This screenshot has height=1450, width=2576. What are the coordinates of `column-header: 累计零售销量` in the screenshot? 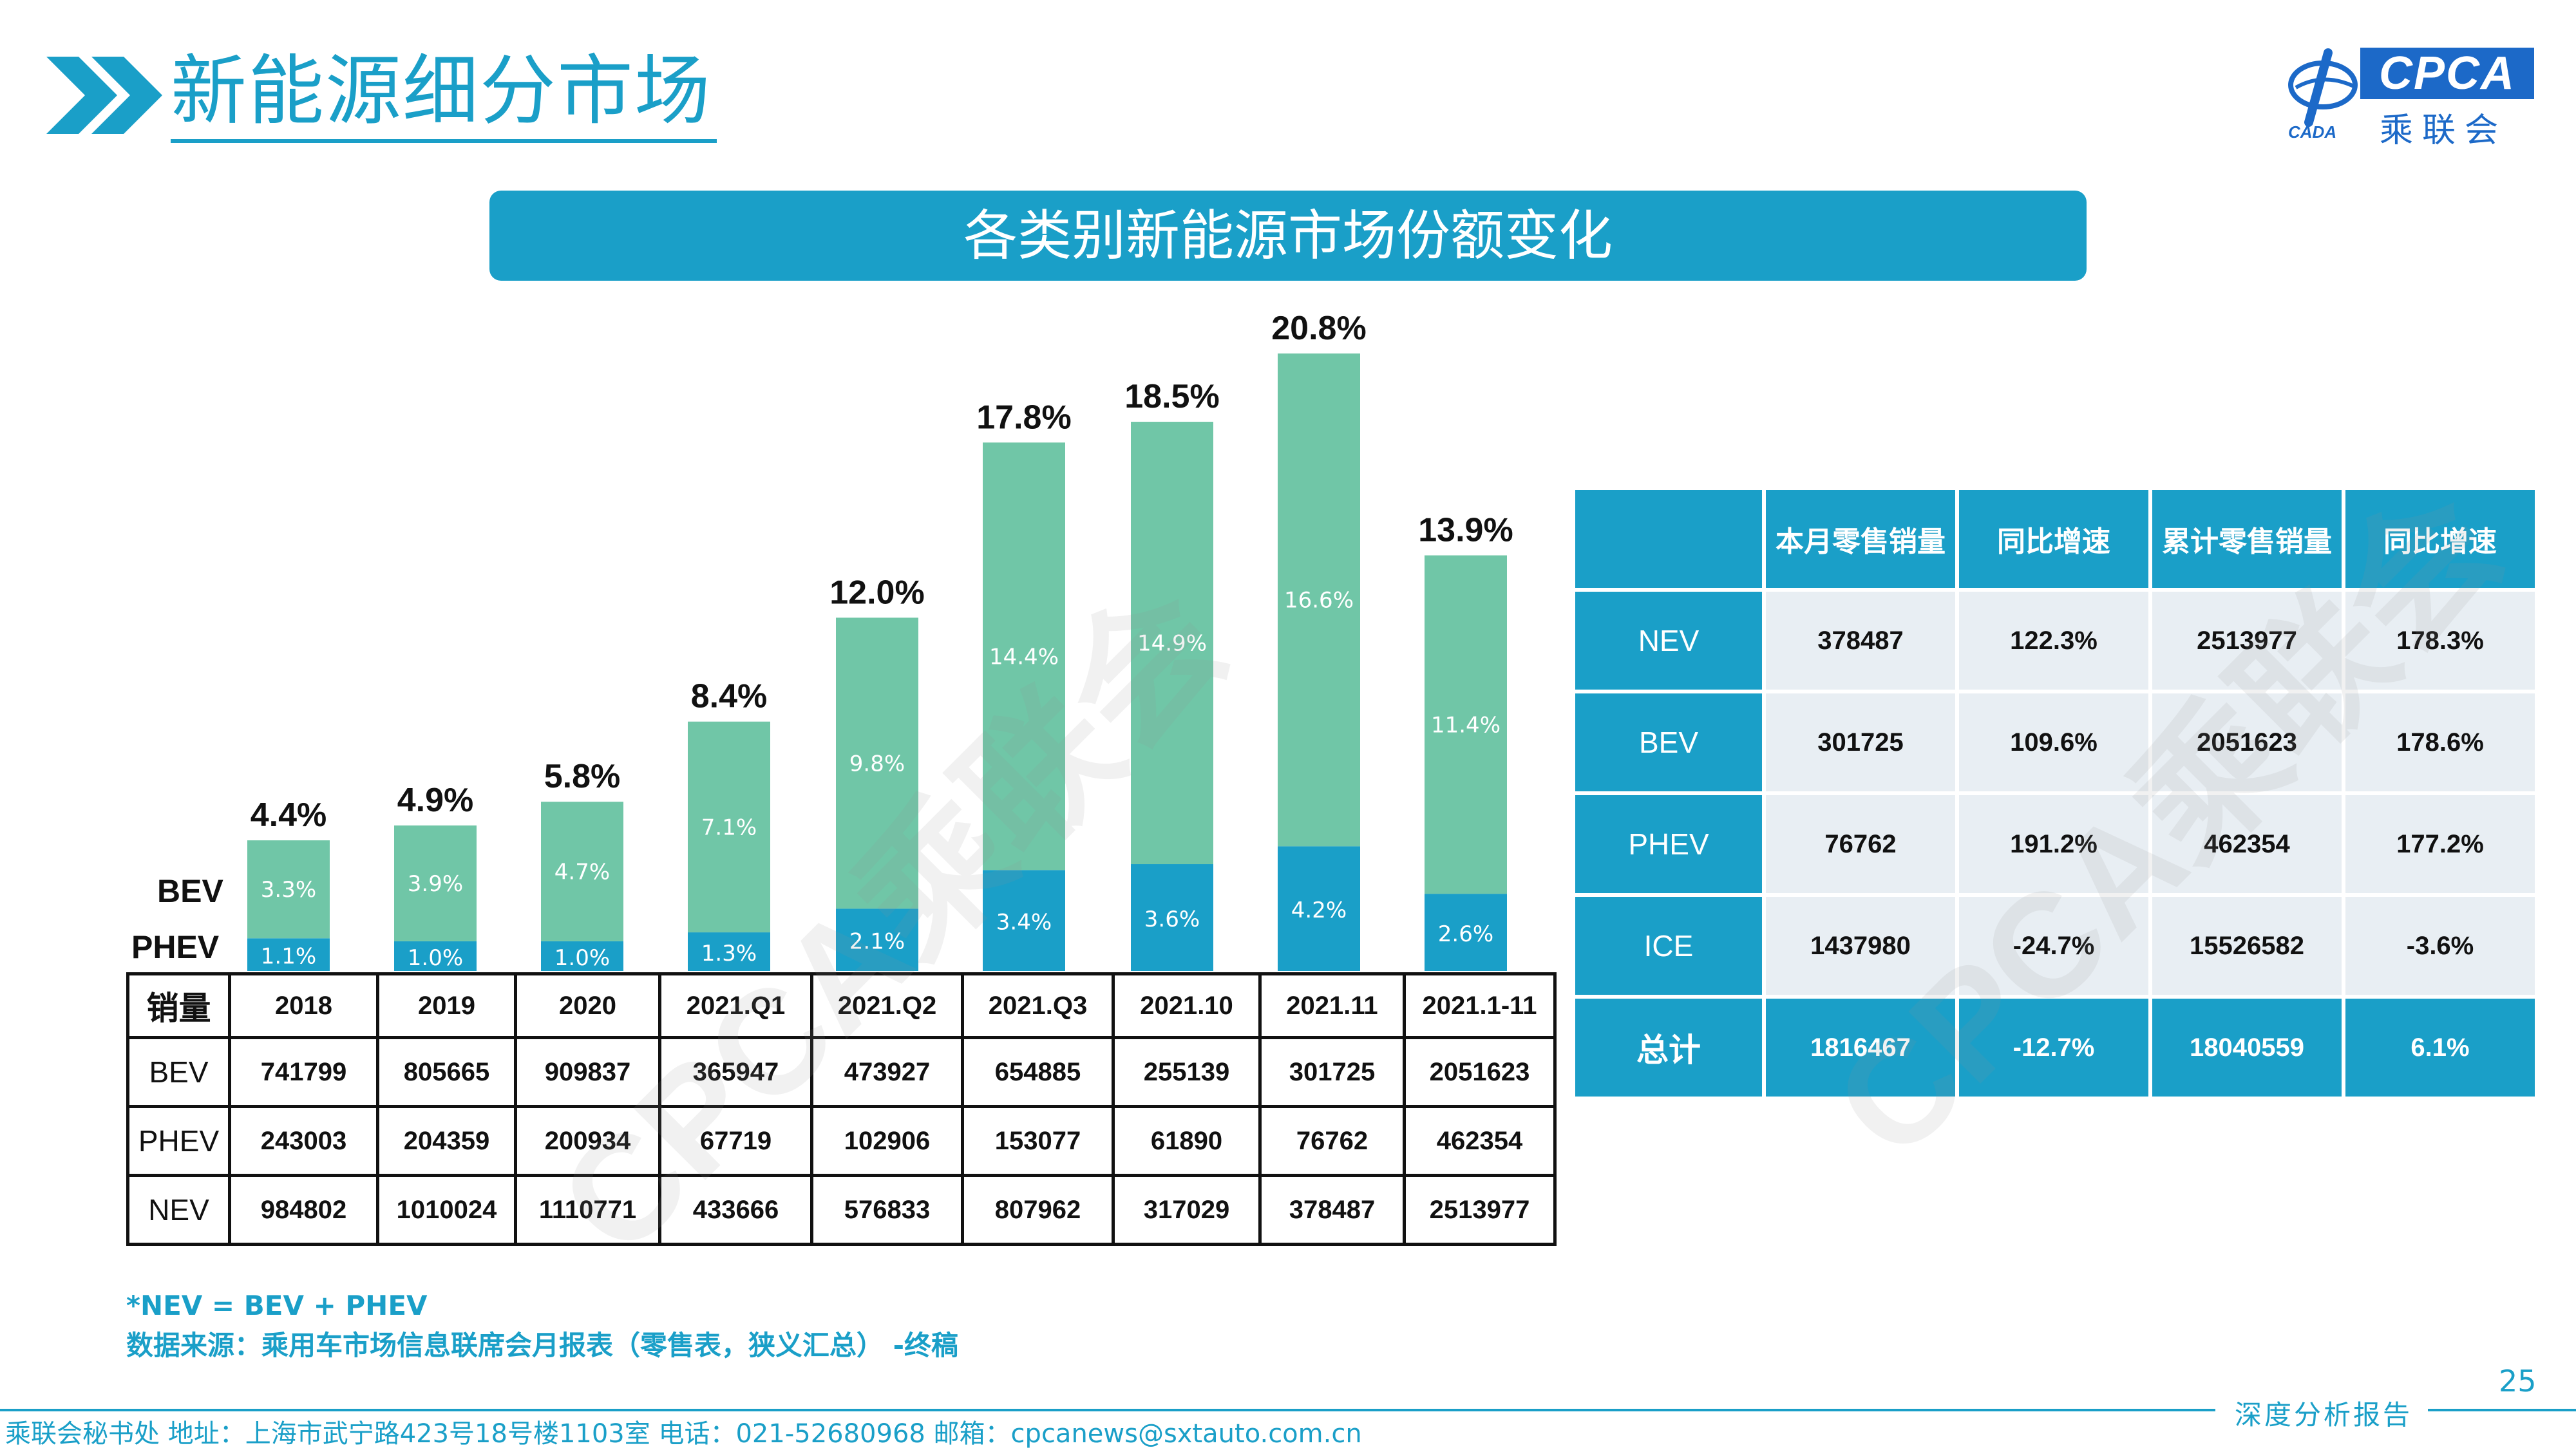 It's located at (2247, 539).